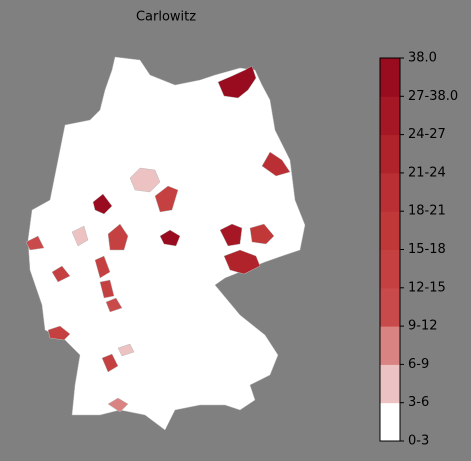  What do you see at coordinates (423, 326) in the screenshot?
I see `colorbar-label: 9-12` at bounding box center [423, 326].